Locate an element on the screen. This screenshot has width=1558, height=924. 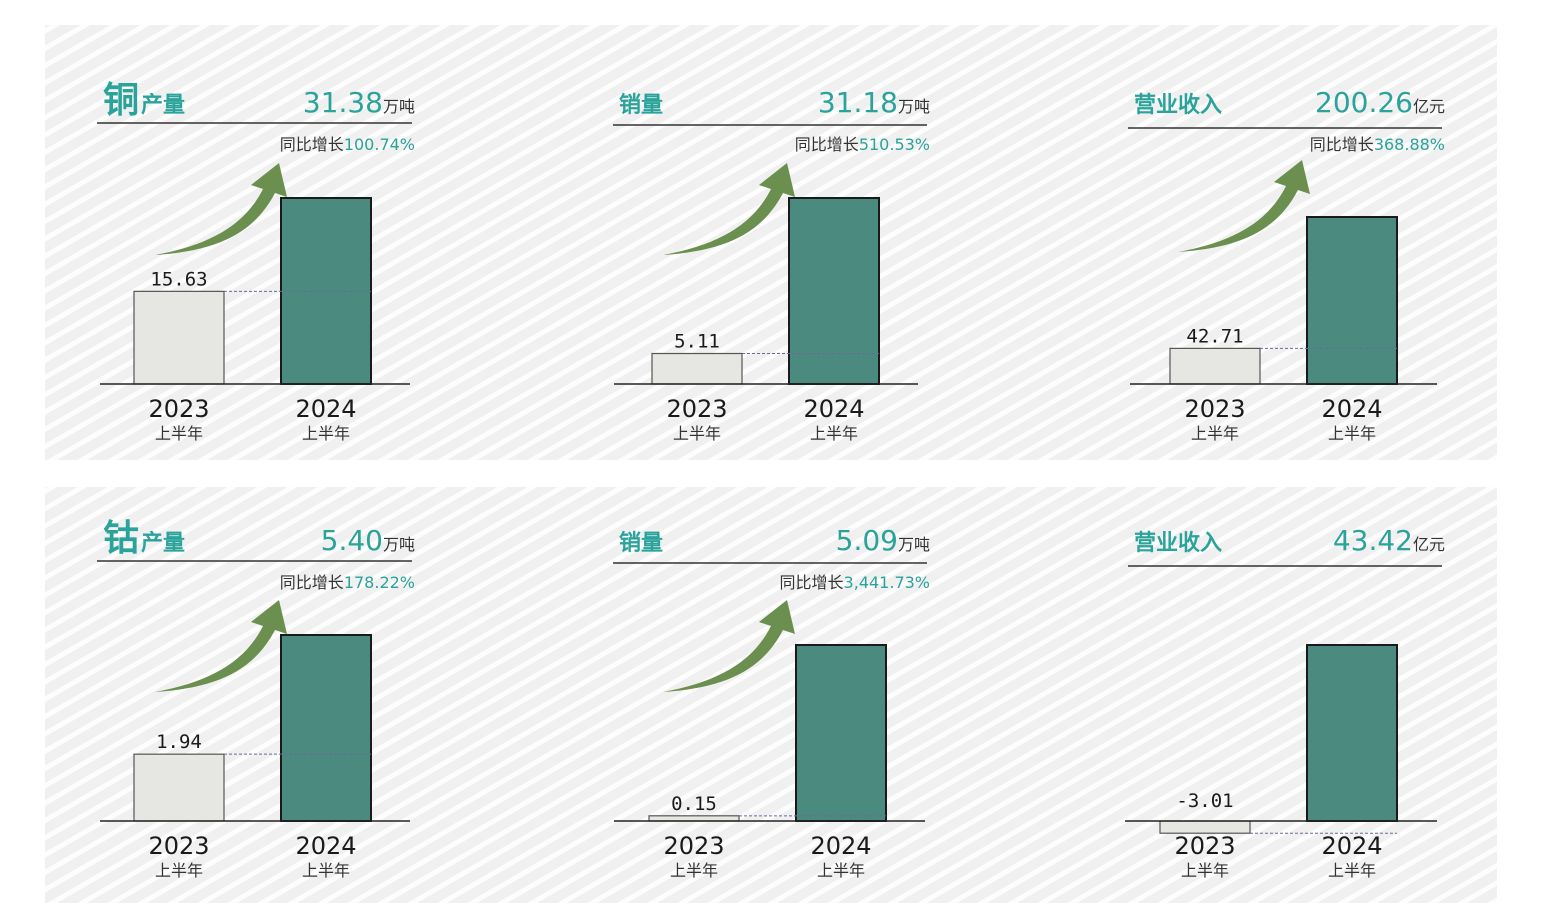
growth-rate: 100.74% is located at coordinates (379, 144).